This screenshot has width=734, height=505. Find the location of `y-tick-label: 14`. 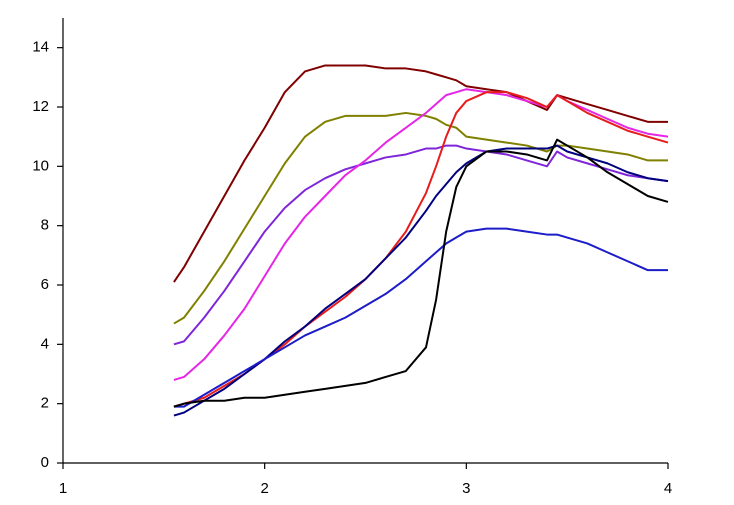

y-tick-label: 14 is located at coordinates (40, 47).